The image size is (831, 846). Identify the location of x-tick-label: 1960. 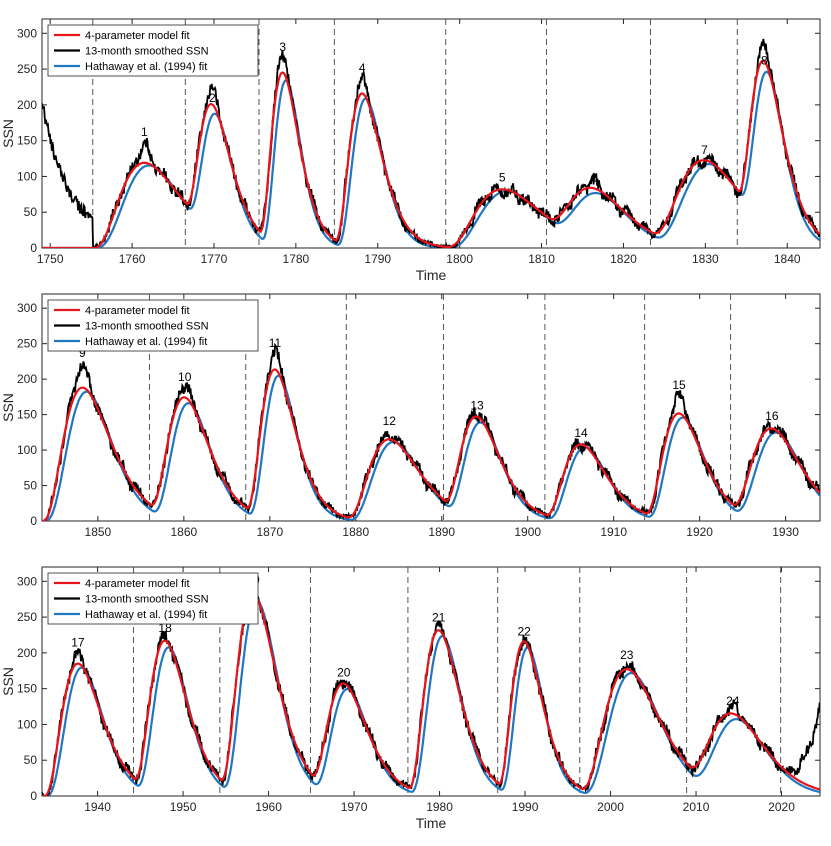
(268, 807).